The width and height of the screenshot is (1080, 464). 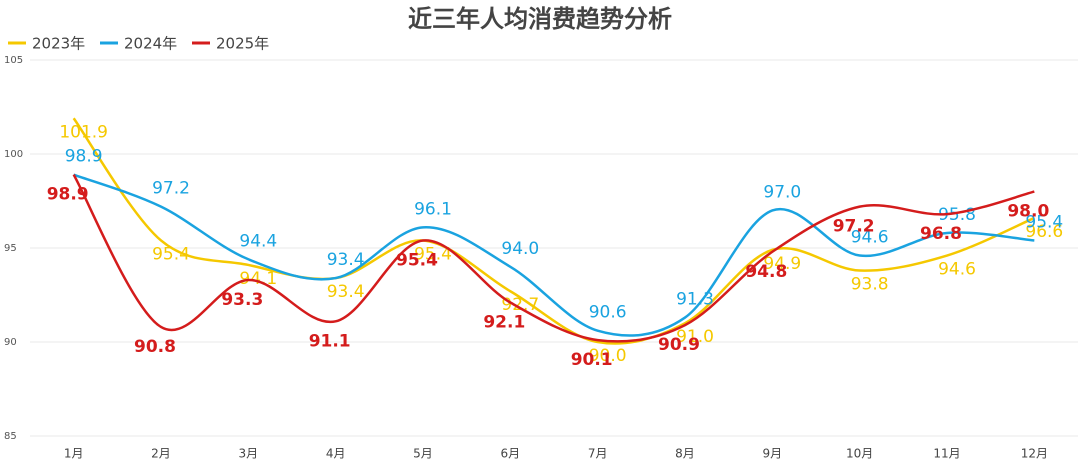 I want to click on data-label: 101.9, so click(x=83, y=132).